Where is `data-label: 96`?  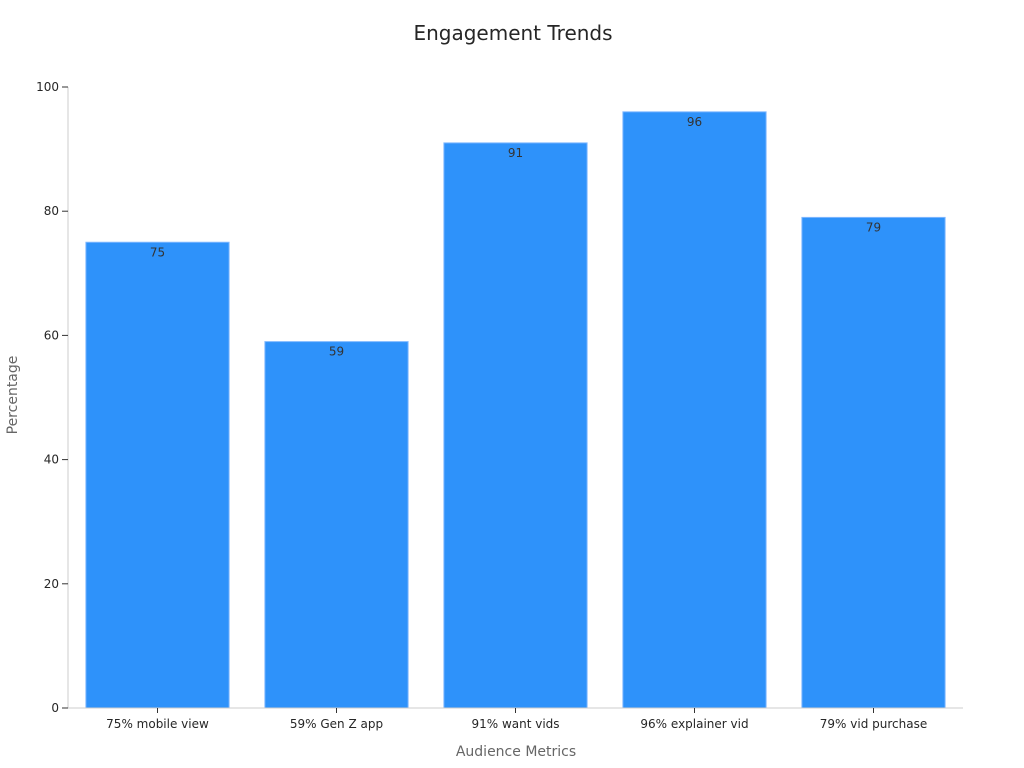
data-label: 96 is located at coordinates (694, 122).